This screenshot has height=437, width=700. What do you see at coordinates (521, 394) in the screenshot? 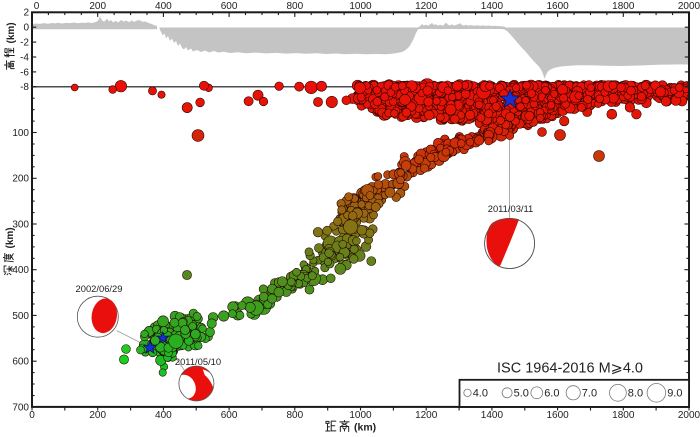
I see `svg-text: 5.0` at bounding box center [521, 394].